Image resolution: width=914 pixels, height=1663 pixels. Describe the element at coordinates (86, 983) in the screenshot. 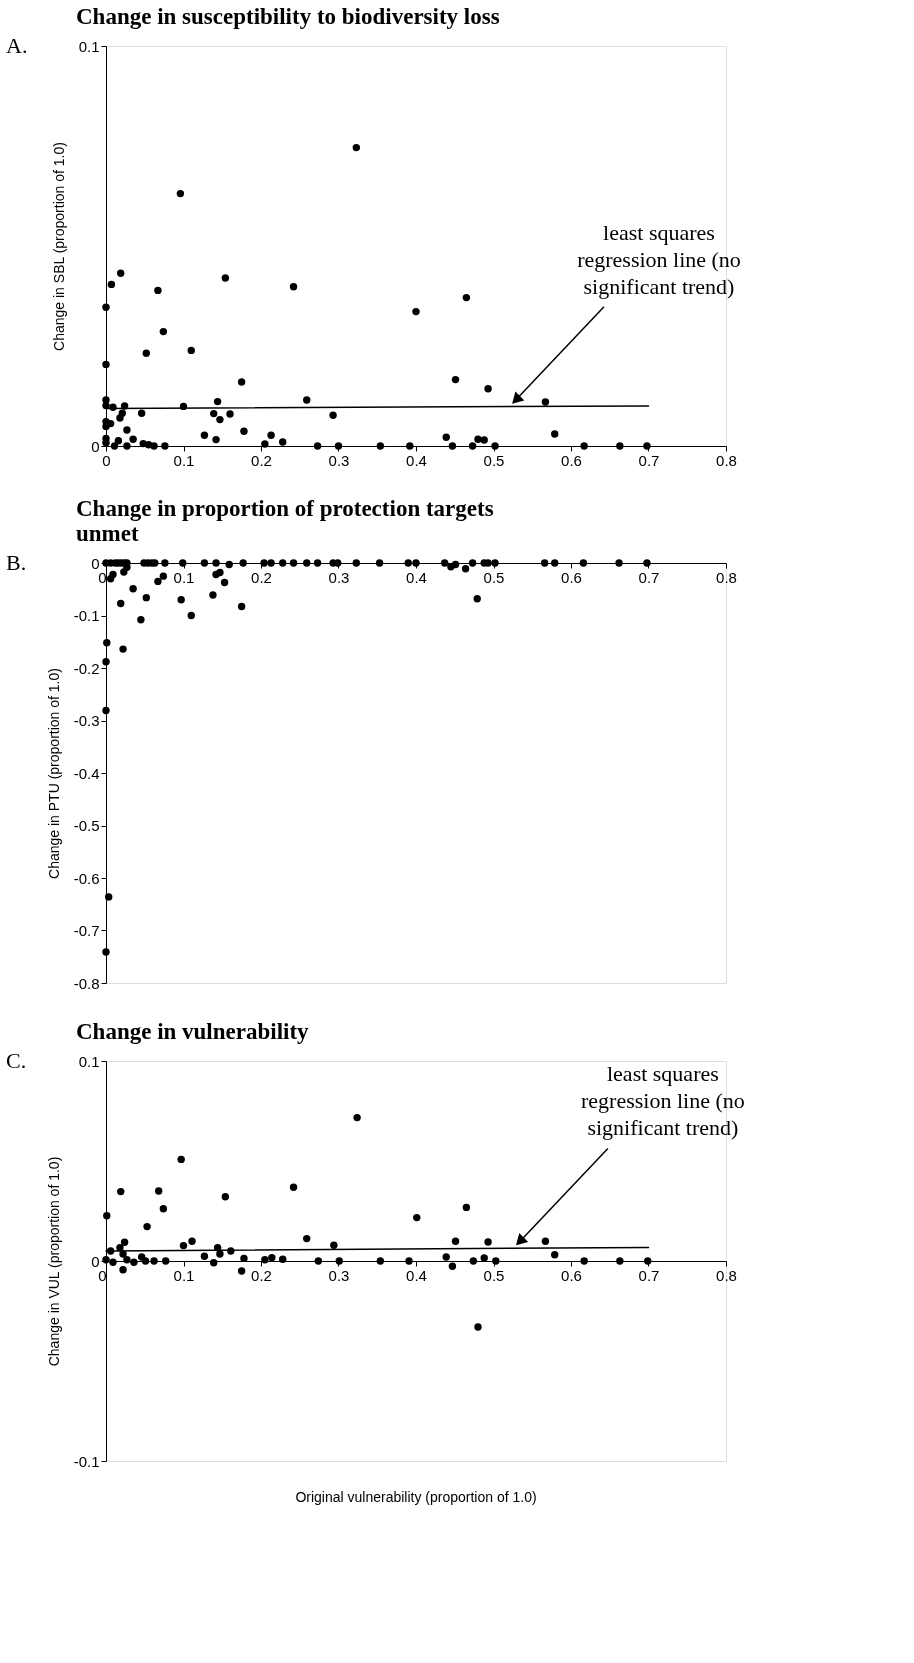

I see `y-tick-label: -0.8` at that location.